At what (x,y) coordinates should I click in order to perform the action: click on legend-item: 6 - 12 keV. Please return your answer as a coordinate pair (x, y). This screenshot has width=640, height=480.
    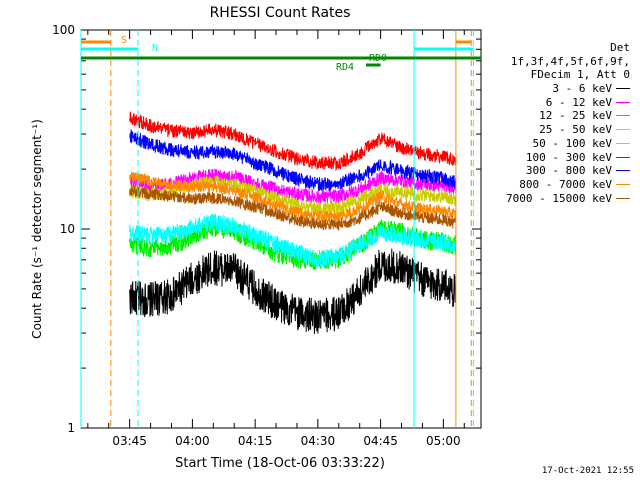
    Looking at the image, I should click on (558, 103).